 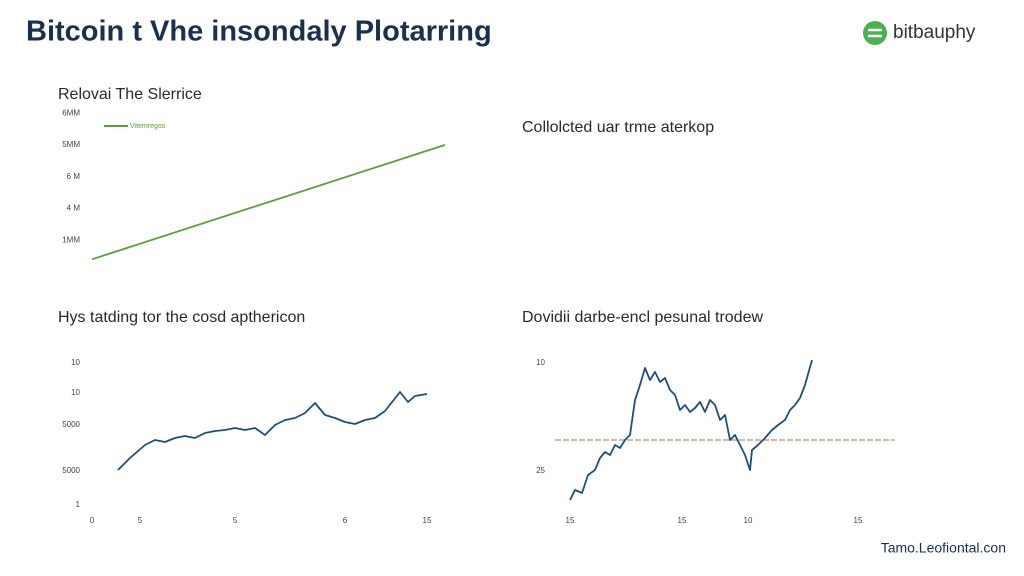 I want to click on x-tick-label: 10, so click(x=748, y=520).